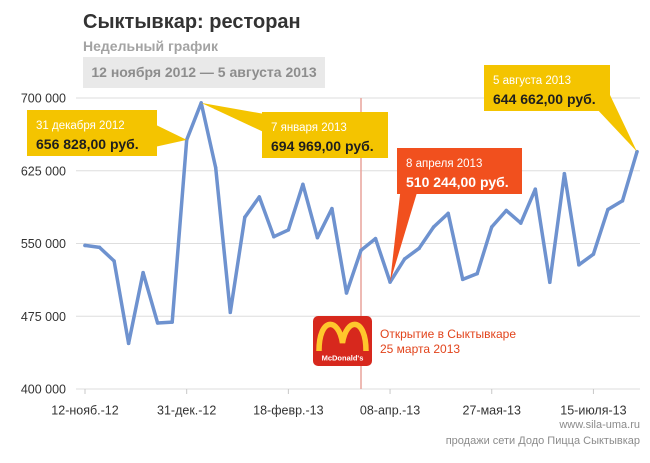 This screenshot has width=650, height=463. What do you see at coordinates (322, 146) in the screenshot?
I see `callout-value-label: 694 969,00 руб.` at bounding box center [322, 146].